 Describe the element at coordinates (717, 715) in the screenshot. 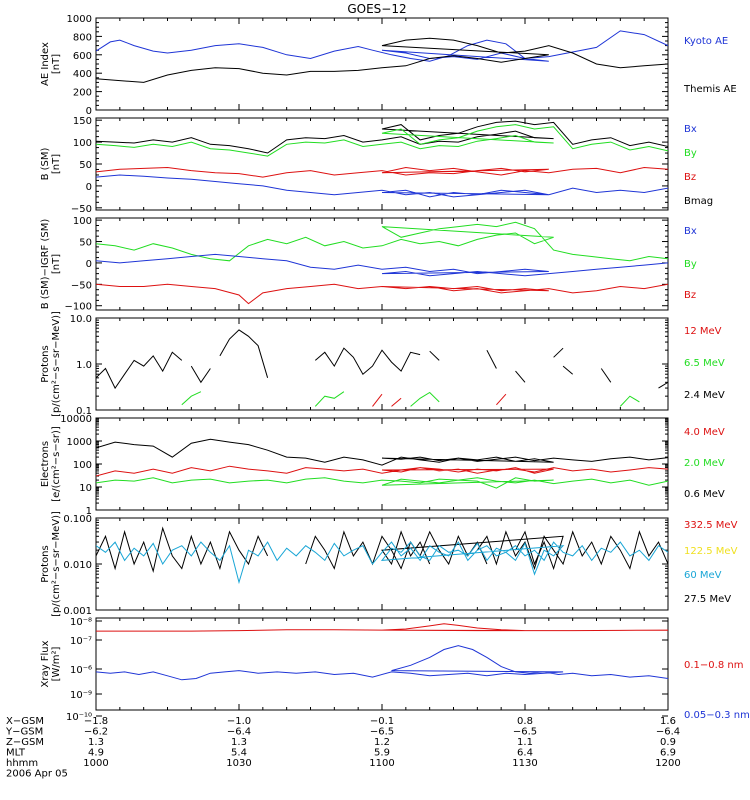

I see `legend-entry: 0.05−0.3 nm` at that location.